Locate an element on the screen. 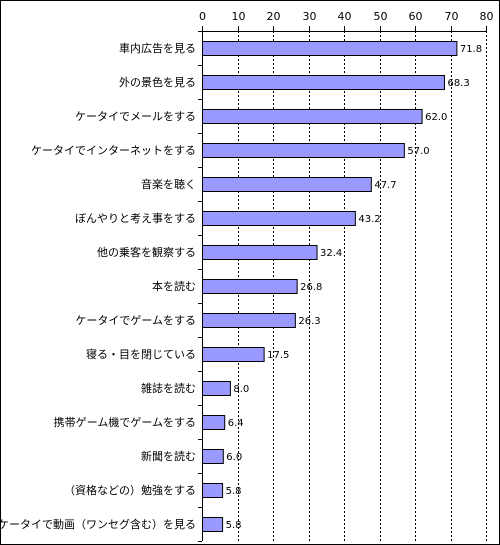 The width and height of the screenshot is (500, 545). category-label-3: ケータイでメールをする is located at coordinates (135, 116).